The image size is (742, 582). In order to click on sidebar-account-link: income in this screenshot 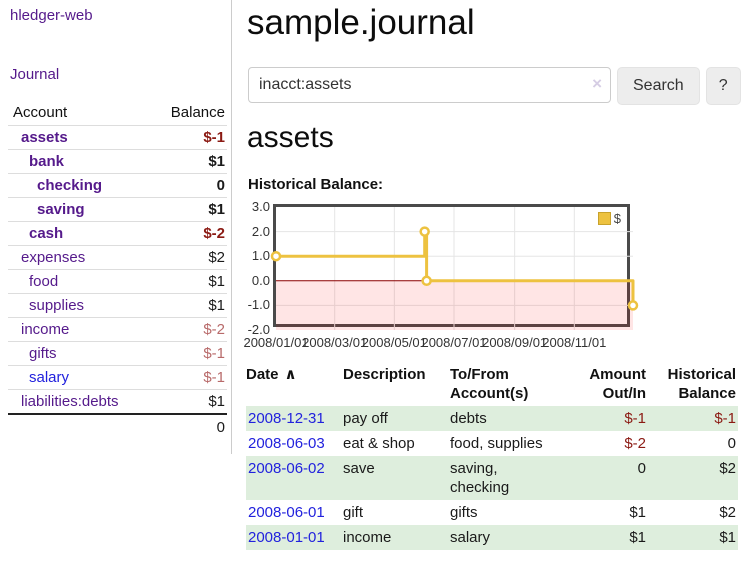, I will do `click(45, 329)`.